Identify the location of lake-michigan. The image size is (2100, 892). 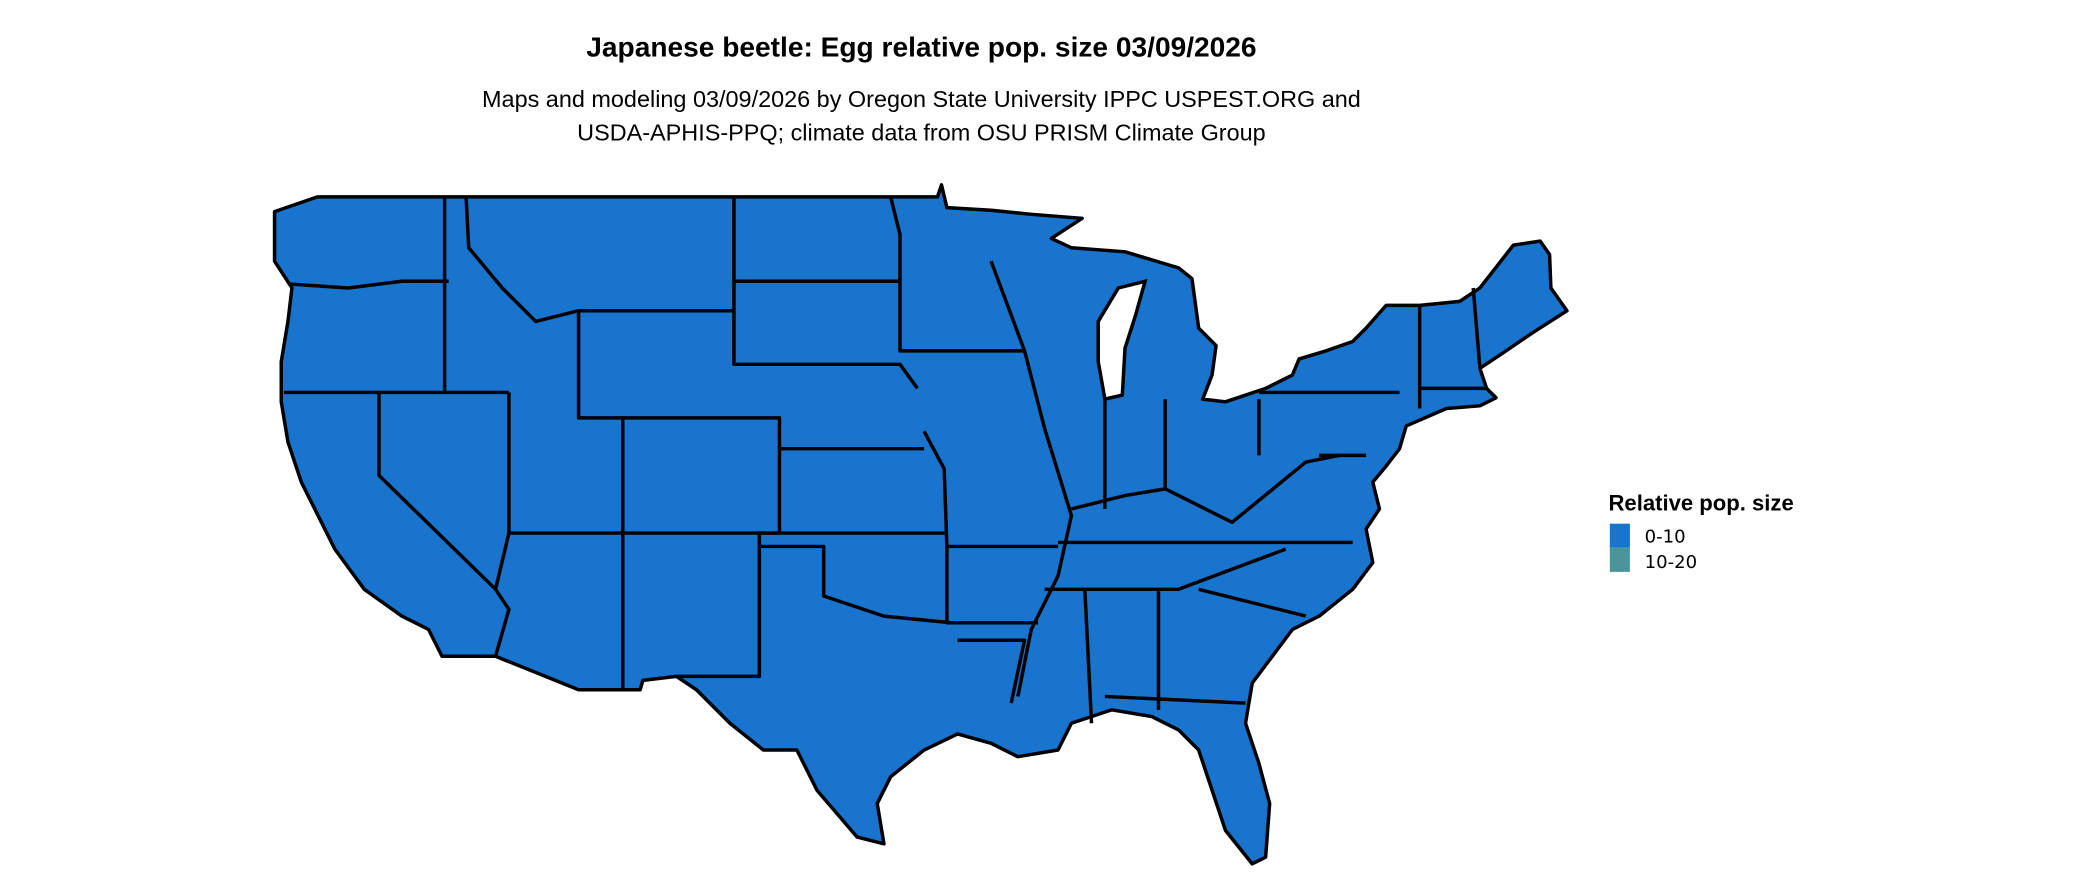
(1122, 340).